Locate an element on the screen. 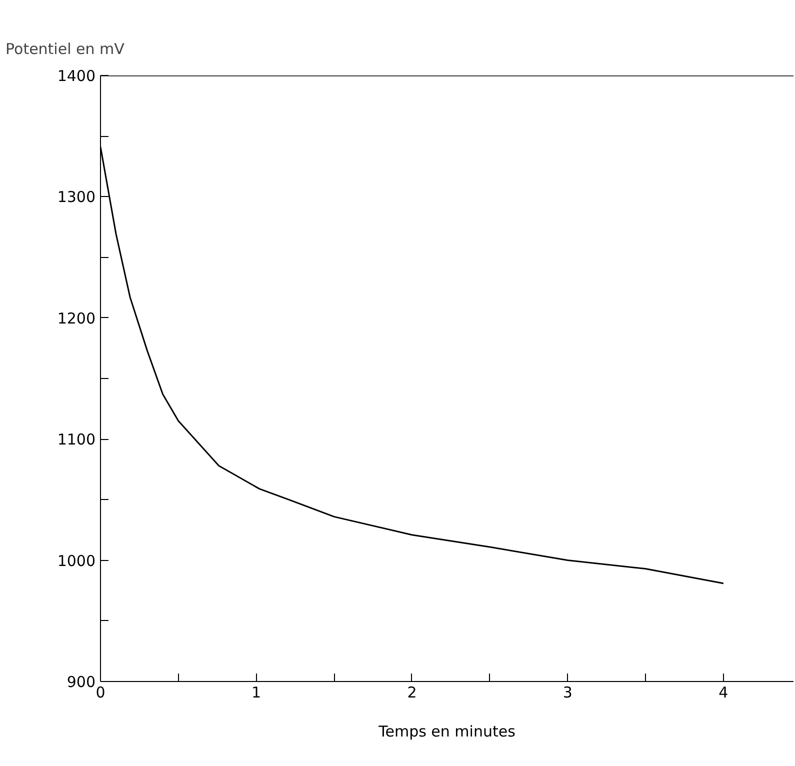 This screenshot has height=766, width=795. x-tick-label: 4 is located at coordinates (723, 693).